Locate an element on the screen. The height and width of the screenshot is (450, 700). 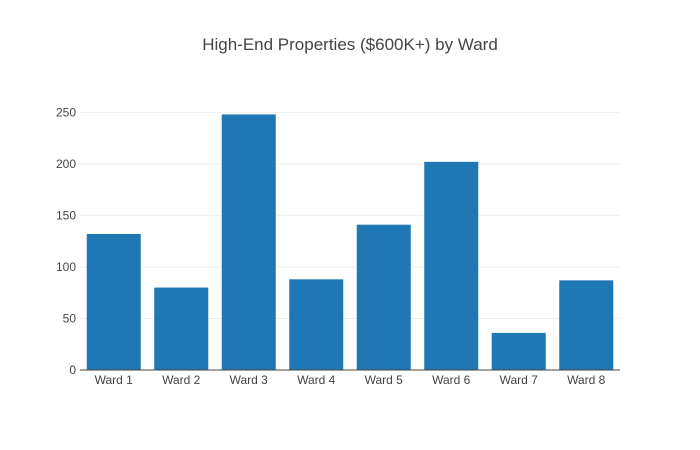
y-axis-tick-labels: 0 50 100 150 200 250 is located at coordinates (66, 241).